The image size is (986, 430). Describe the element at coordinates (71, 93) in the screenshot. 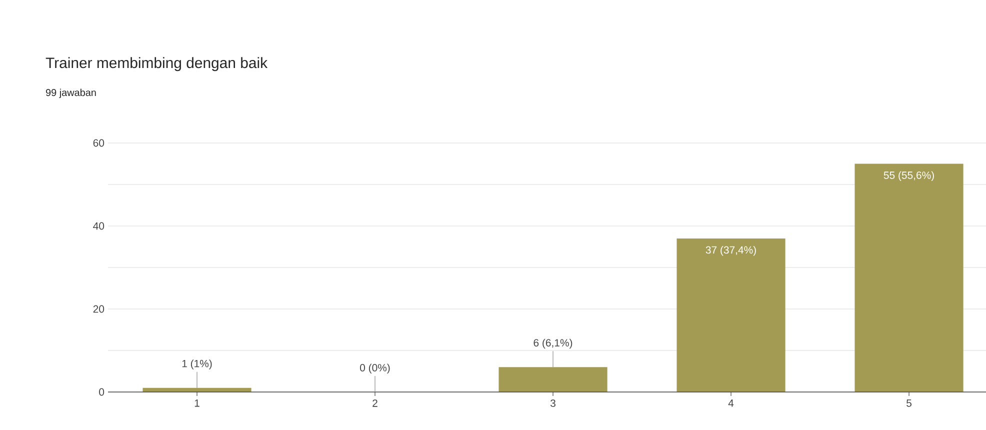

I see `chart-subtitle: 99 jawaban` at that location.